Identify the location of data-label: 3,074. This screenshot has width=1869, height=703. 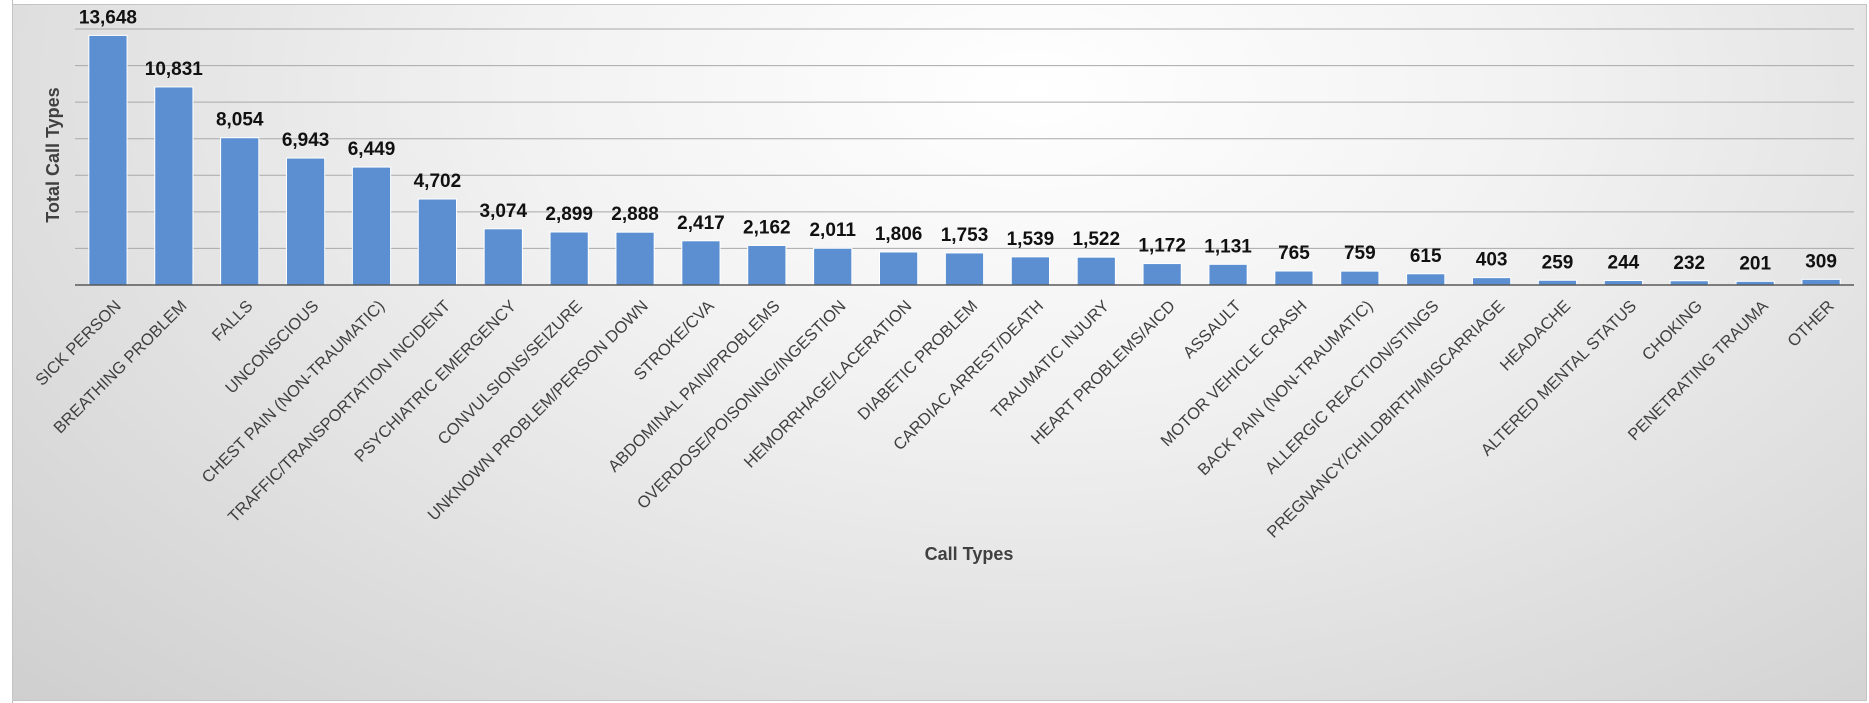
(504, 211).